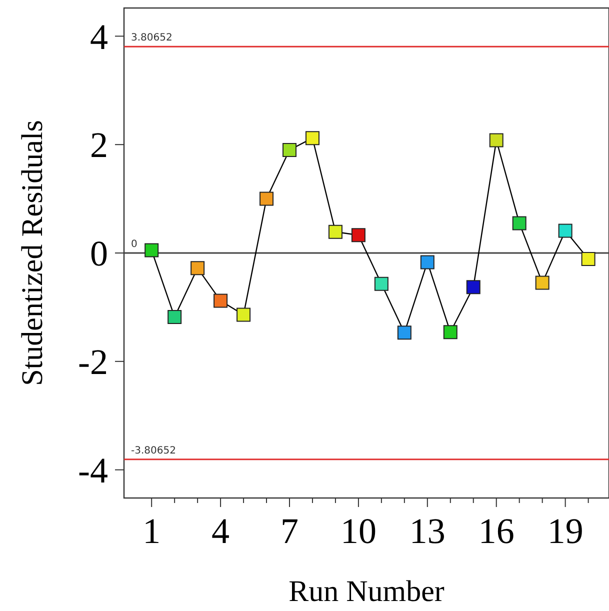 The height and width of the screenshot is (611, 609). I want to click on y-tick-label: 4, so click(99, 36).